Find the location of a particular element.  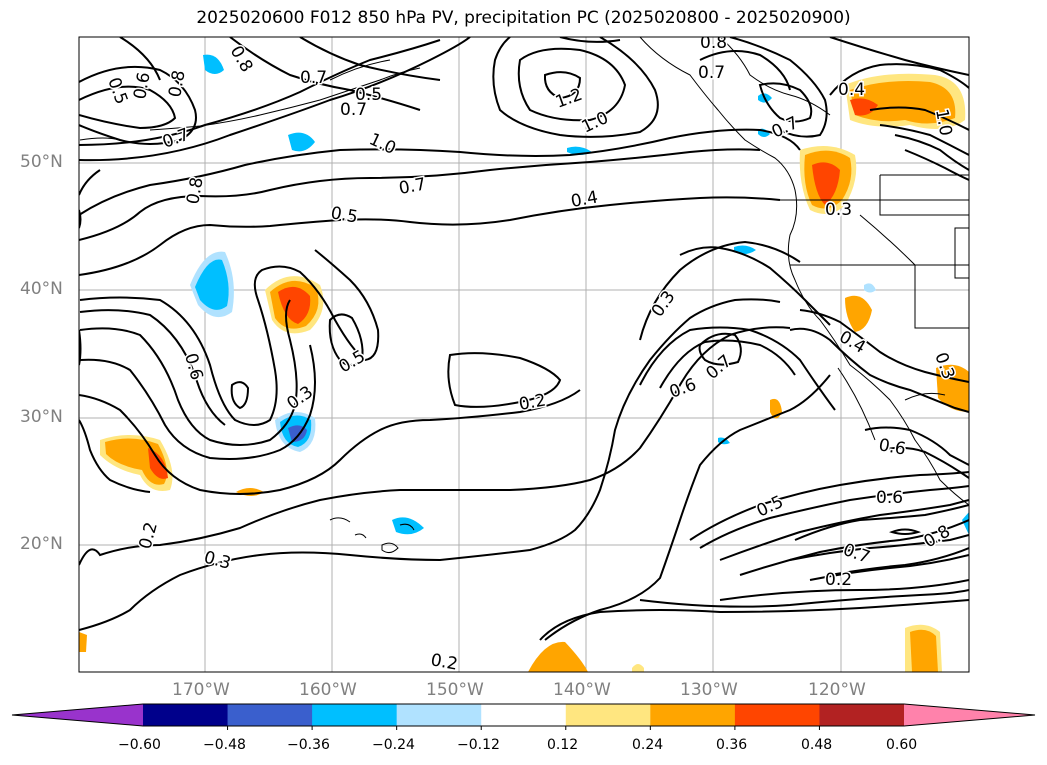

colorbar-tick-label: 0.12 is located at coordinates (563, 745).